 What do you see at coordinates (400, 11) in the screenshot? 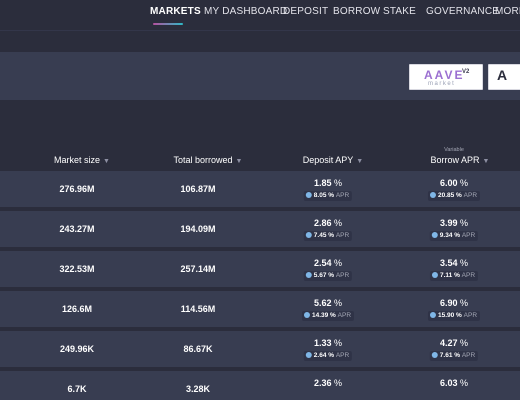
I see `nav-stake: STAKE` at bounding box center [400, 11].